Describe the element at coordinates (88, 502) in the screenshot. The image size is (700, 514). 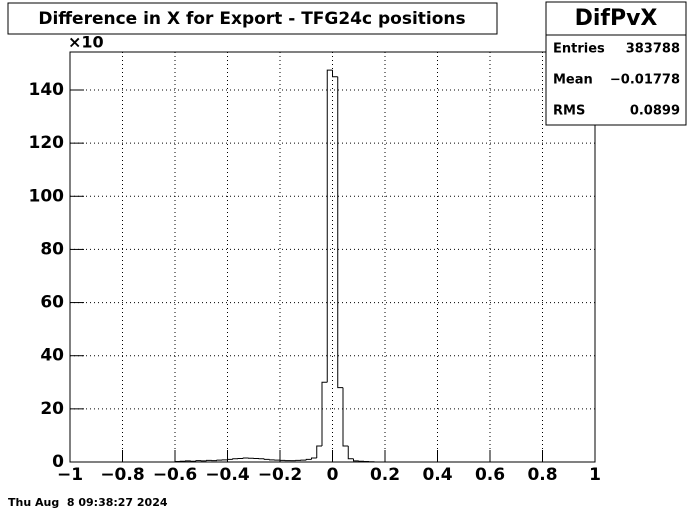
I see `timestamp: Thu Aug 8 09:38:27 2024` at that location.